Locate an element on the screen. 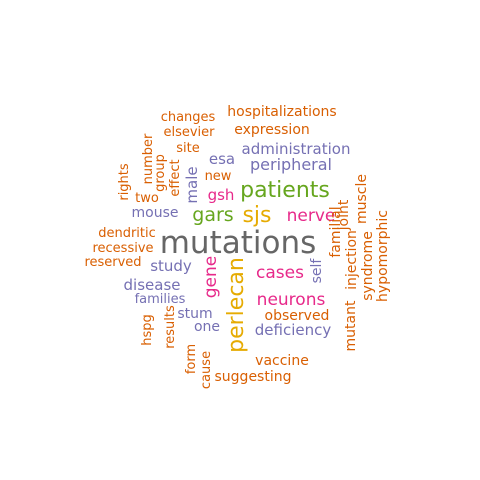  word-gars: gars is located at coordinates (212, 215).